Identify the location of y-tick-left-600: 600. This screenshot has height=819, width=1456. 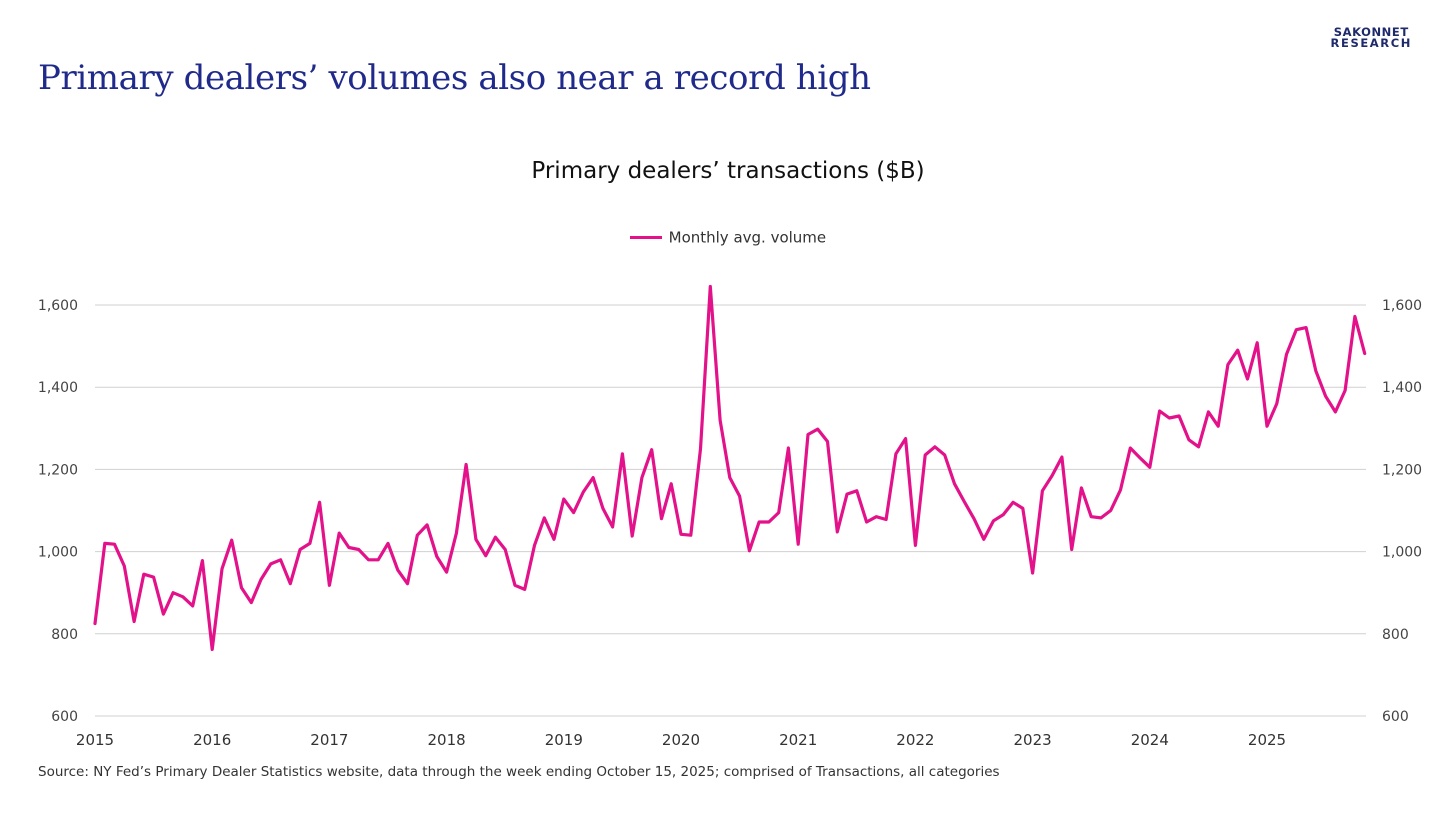
(64, 717).